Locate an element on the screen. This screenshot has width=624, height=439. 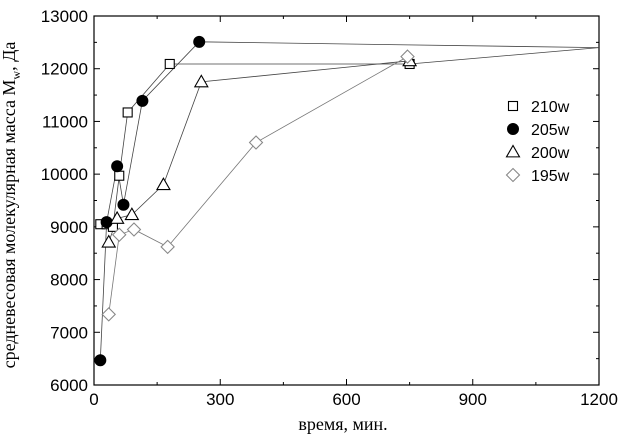
y-tick-label-2: 8000 is located at coordinates (69, 280).